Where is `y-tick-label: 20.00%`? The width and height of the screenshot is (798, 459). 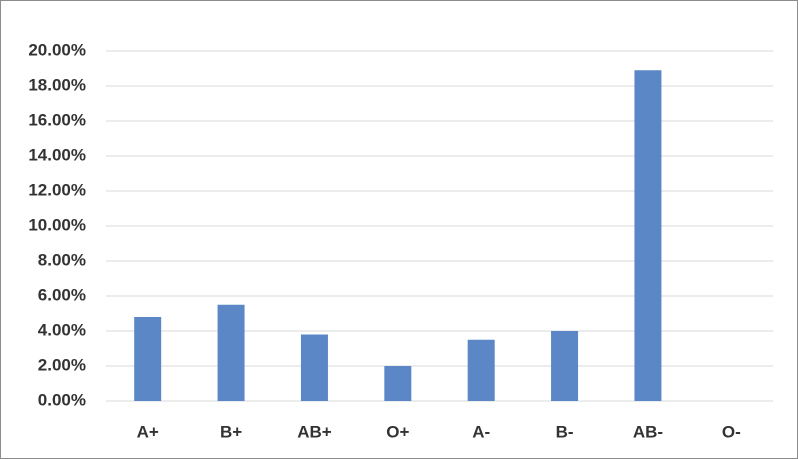 y-tick-label: 20.00% is located at coordinates (57, 49).